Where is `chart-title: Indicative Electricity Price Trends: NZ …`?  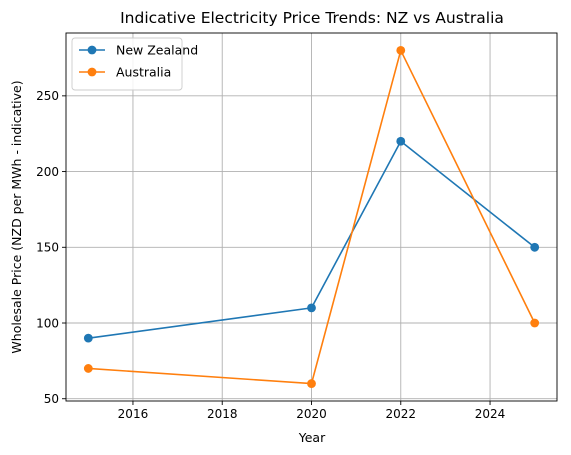 chart-title: Indicative Electricity Price Trends: NZ … is located at coordinates (312, 18).